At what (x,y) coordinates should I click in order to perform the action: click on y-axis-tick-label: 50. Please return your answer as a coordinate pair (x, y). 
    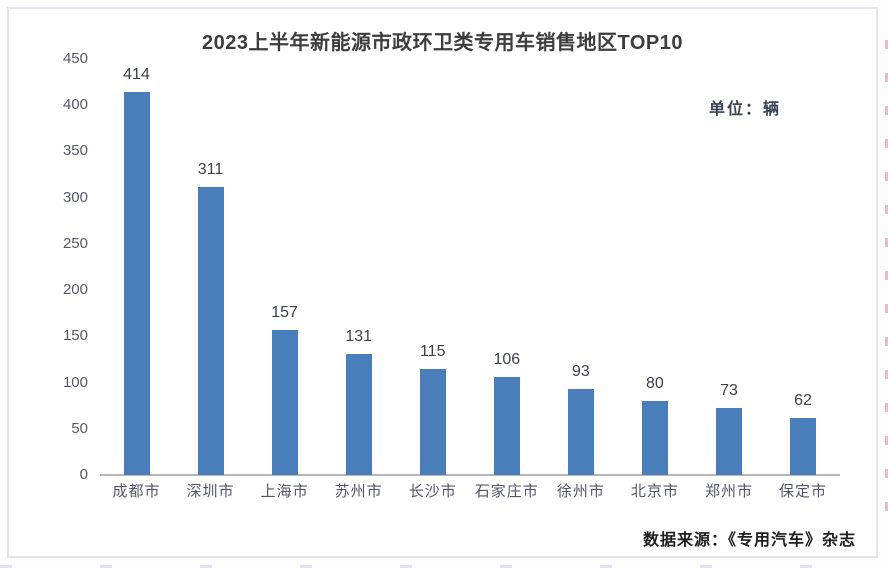
    Looking at the image, I should click on (79, 428).